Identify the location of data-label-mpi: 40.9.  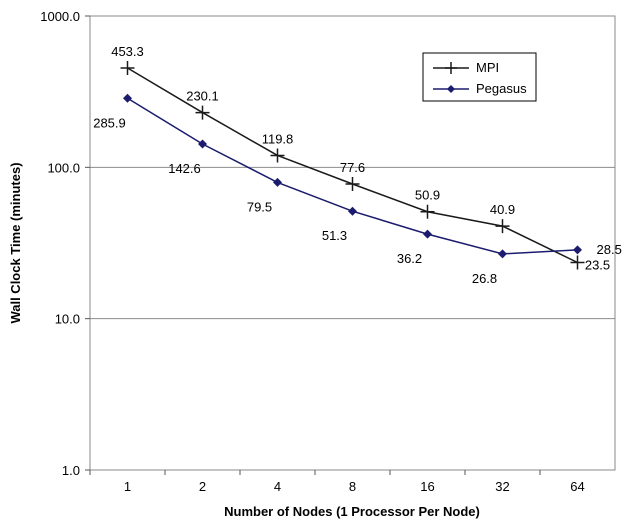
(502, 209).